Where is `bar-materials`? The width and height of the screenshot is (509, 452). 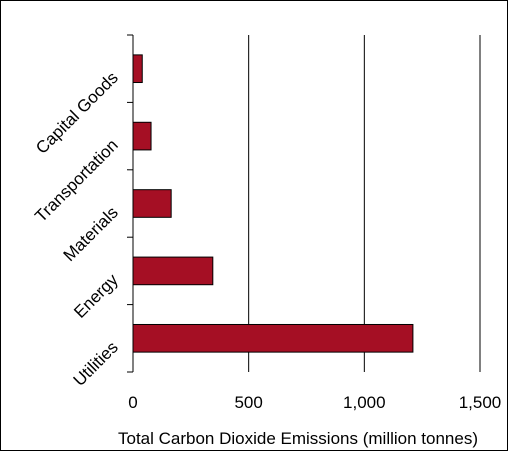 bar-materials is located at coordinates (152, 203).